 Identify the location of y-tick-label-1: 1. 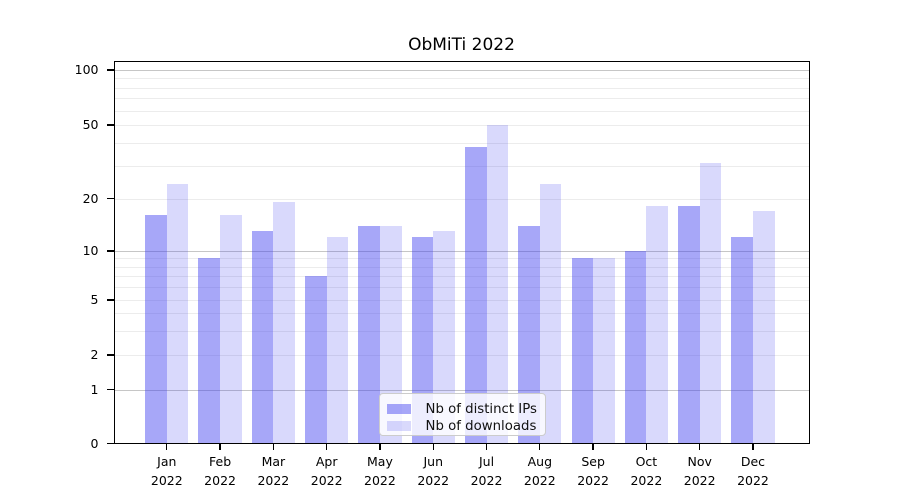
(94, 389).